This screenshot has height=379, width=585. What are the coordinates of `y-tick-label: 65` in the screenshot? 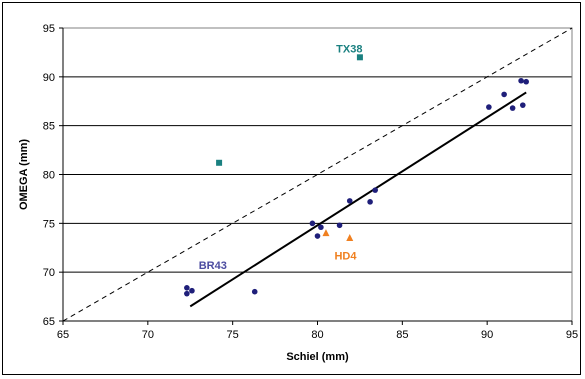 It's located at (49, 322).